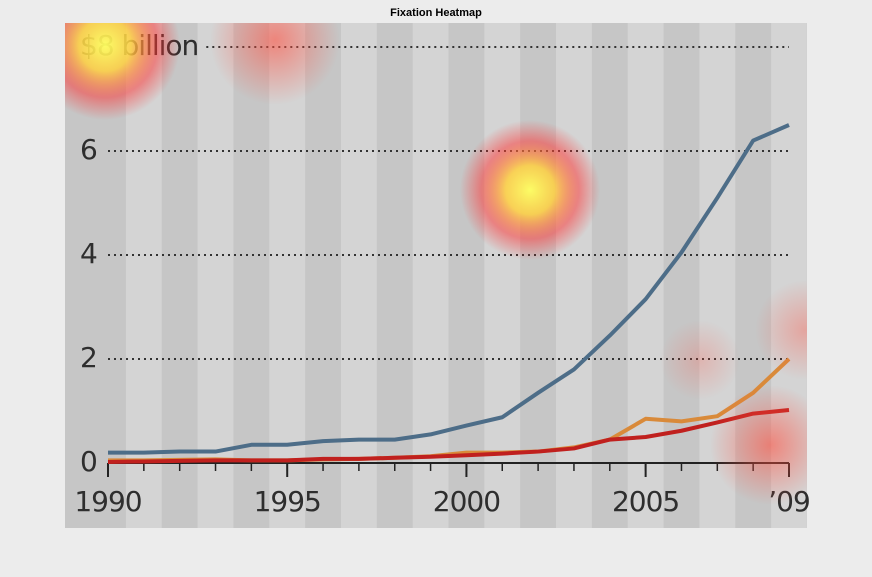 This screenshot has height=577, width=872. I want to click on y-tick-label: 6, so click(88, 149).